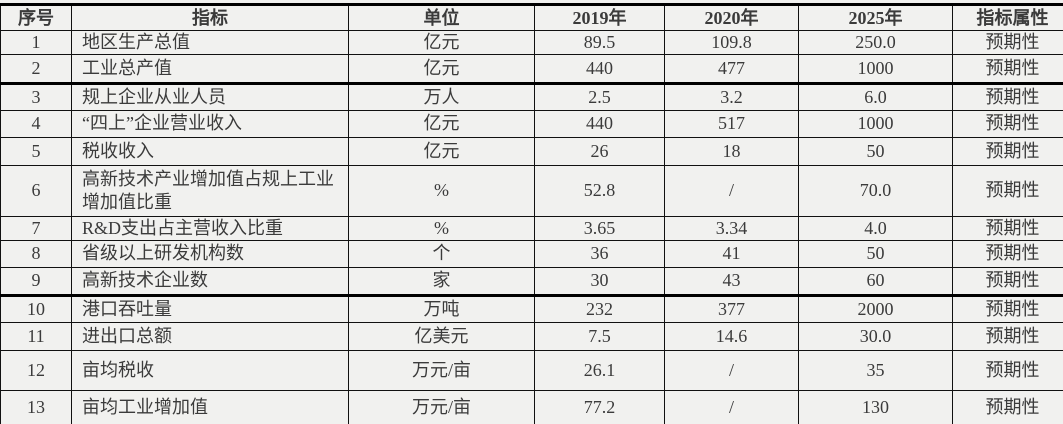  I want to click on cell-num: 13, so click(36, 406).